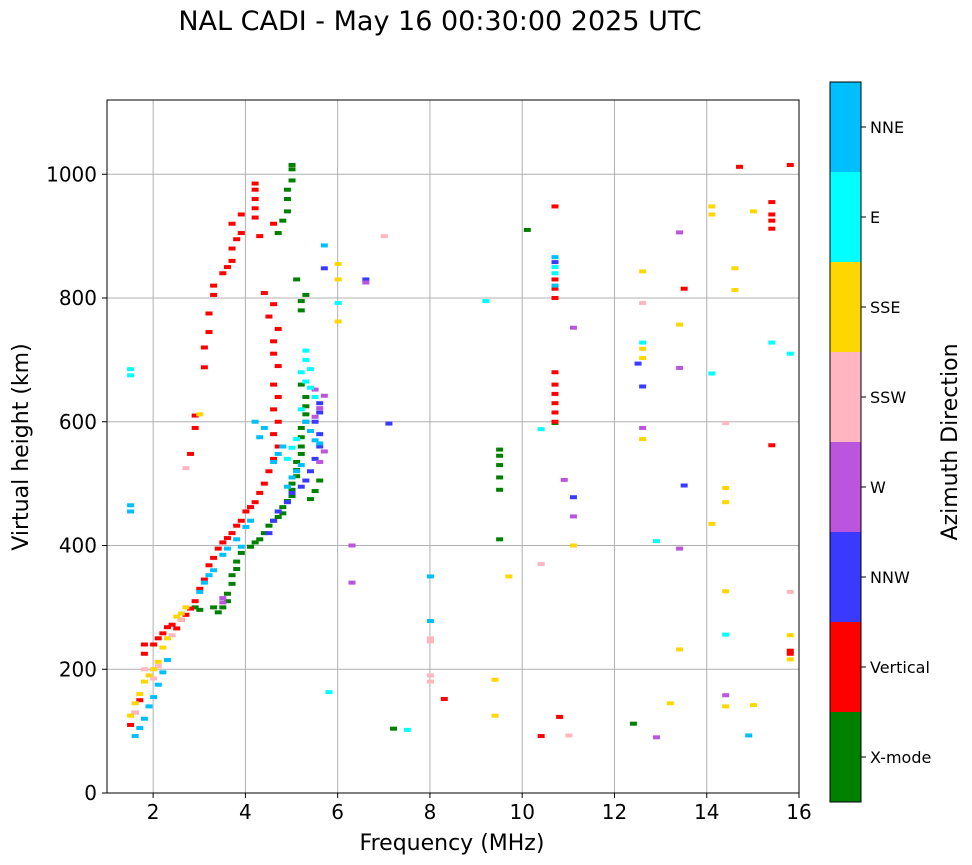 The image size is (972, 865). What do you see at coordinates (878, 487) in the screenshot?
I see `colorbar-tick-label: W` at bounding box center [878, 487].